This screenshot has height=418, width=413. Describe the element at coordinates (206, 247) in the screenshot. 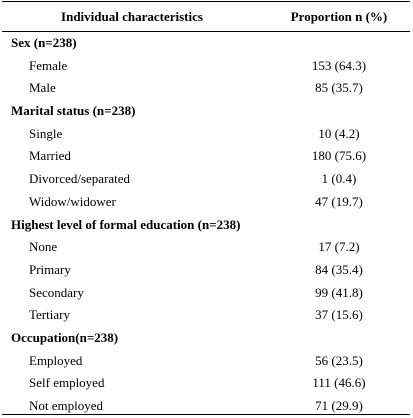

I see `table-row: None 17 (7.2)` at that location.